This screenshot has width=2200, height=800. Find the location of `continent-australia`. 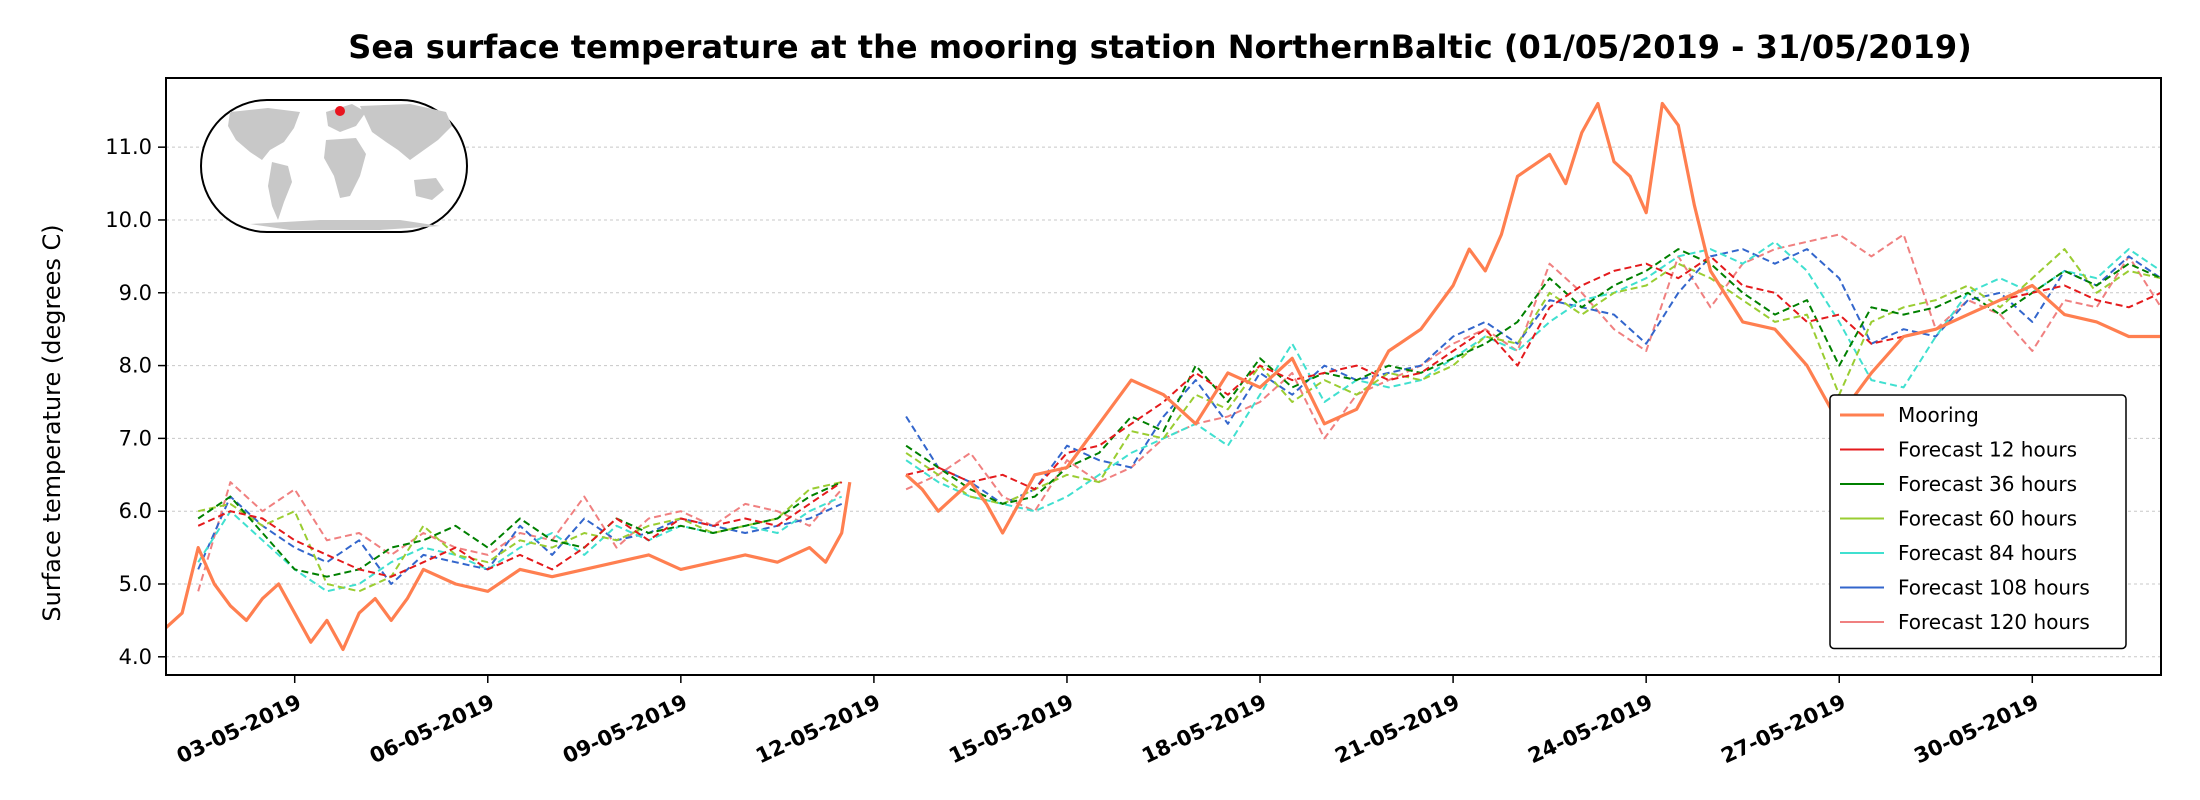

continent-australia is located at coordinates (429, 189).